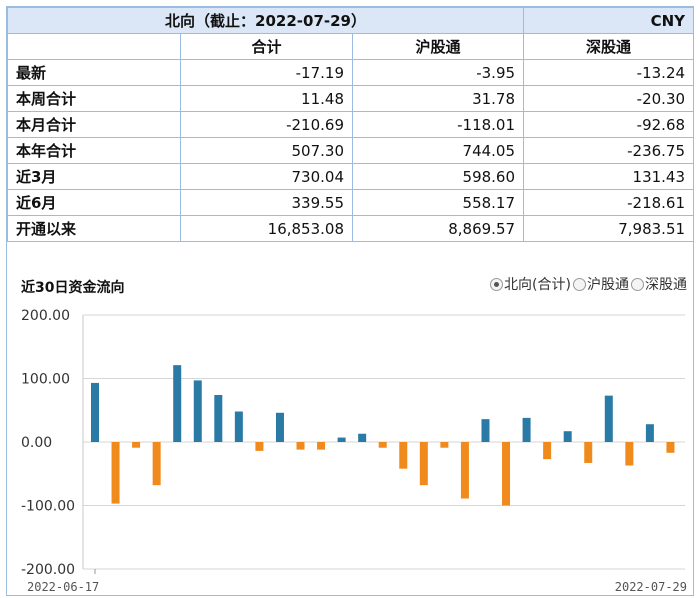 This screenshot has width=700, height=598. Describe the element at coordinates (537, 285) in the screenshot. I see `radio-label: 北向(合计)` at that location.